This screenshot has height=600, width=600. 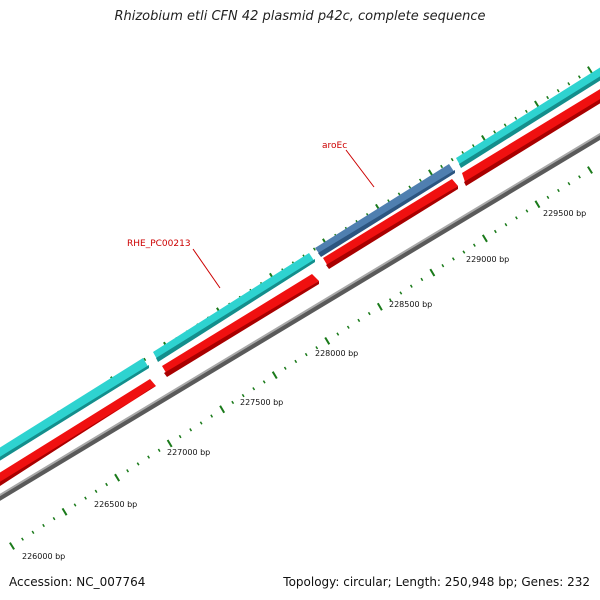 What do you see at coordinates (174, 264) in the screenshot?
I see `gene-label-rhe-pc00213-group: RHE_PC00213` at bounding box center [174, 264].